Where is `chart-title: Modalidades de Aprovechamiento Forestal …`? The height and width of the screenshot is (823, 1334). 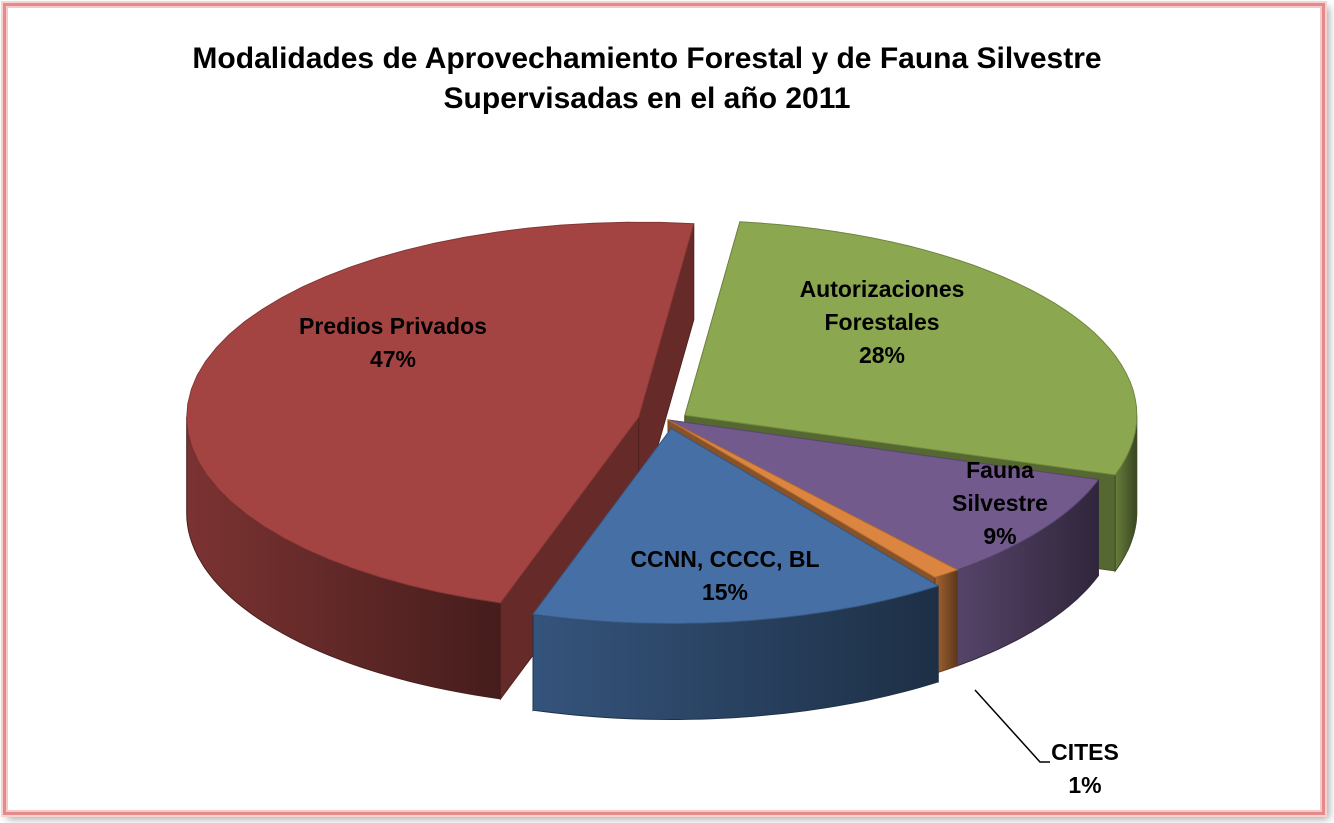 chart-title: Modalidades de Aprovechamiento Forestal … is located at coordinates (647, 58).